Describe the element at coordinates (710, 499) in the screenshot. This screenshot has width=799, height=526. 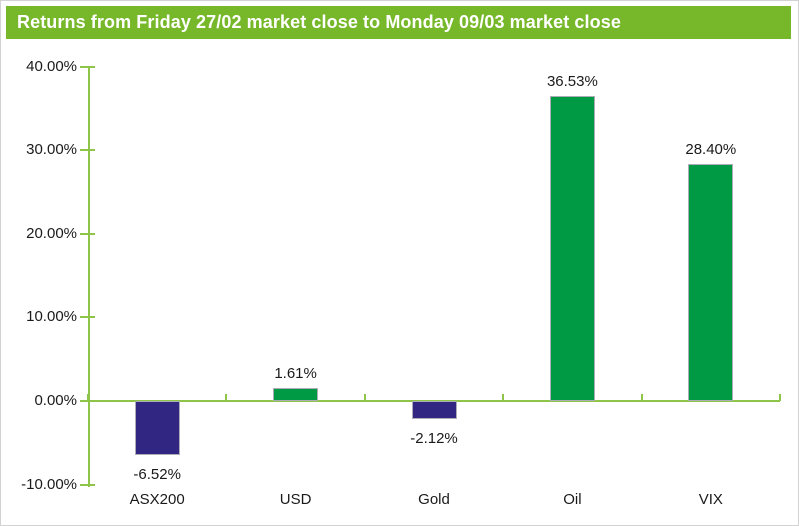
I see `category-label: VIX` at that location.